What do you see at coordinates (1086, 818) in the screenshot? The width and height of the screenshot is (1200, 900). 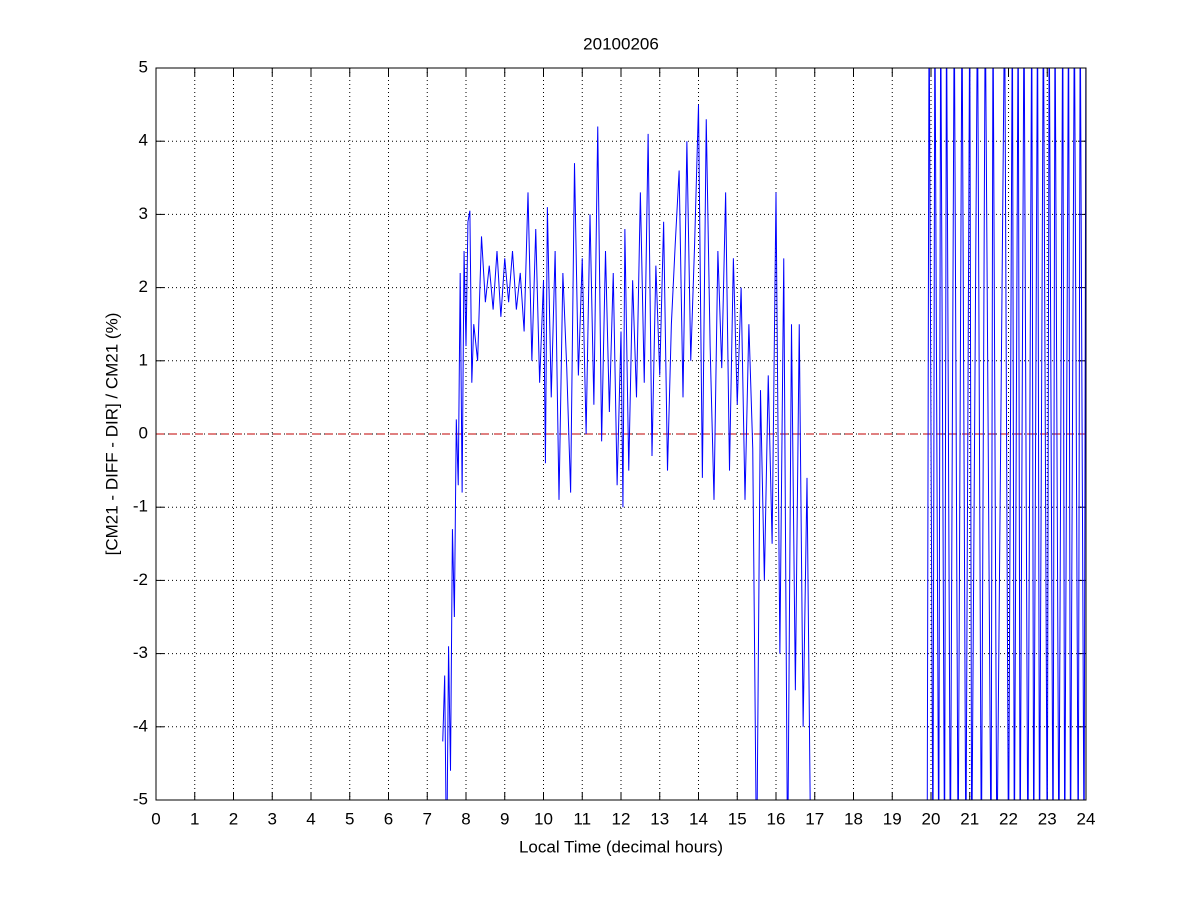 I see `x-tick-label: 24` at bounding box center [1086, 818].